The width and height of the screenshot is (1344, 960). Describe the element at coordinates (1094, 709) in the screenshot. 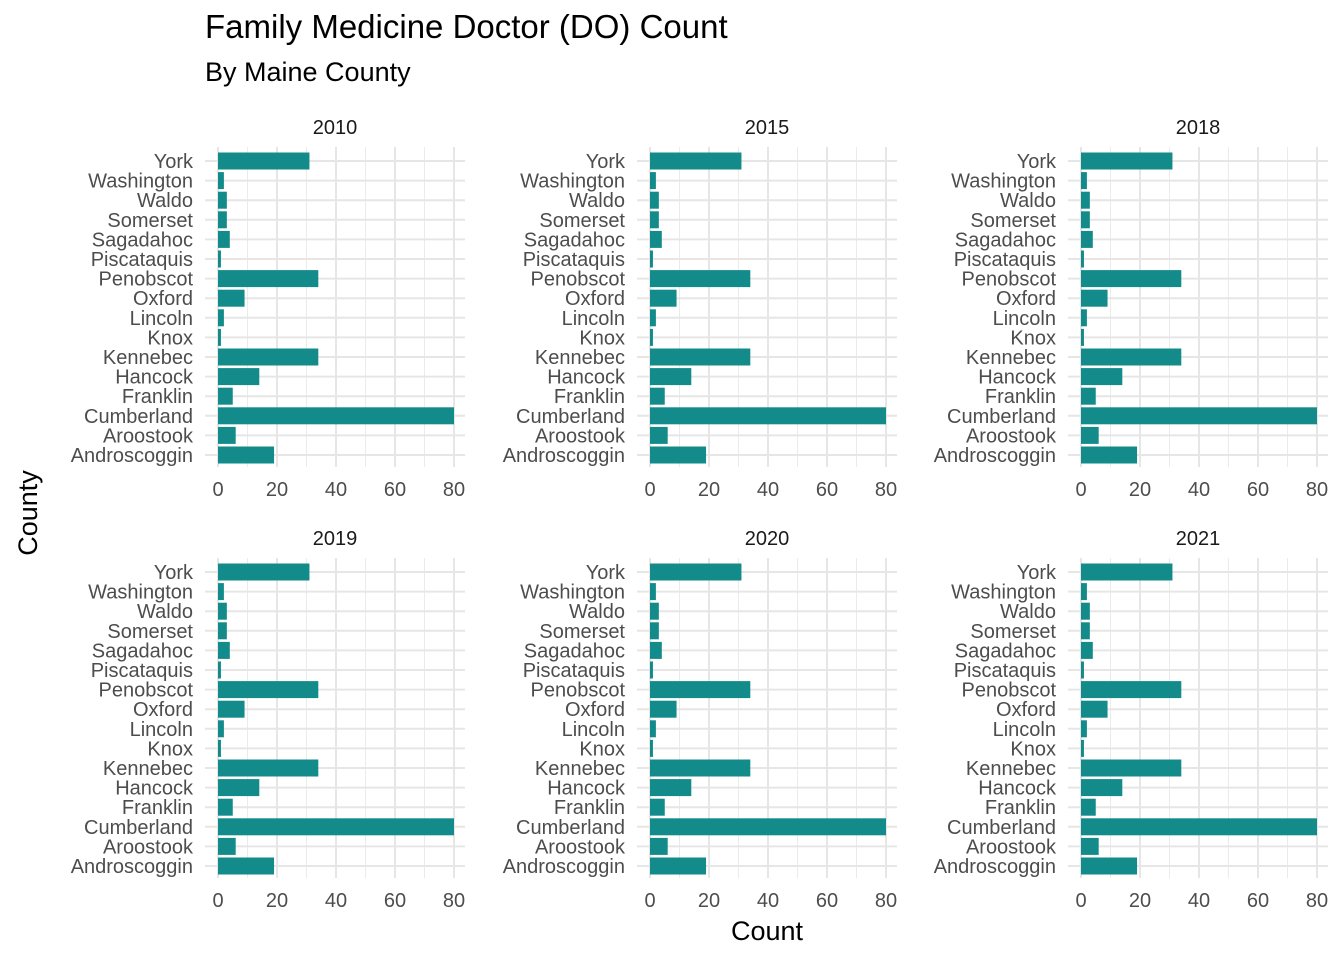

I see `bar-2021-oxford` at that location.